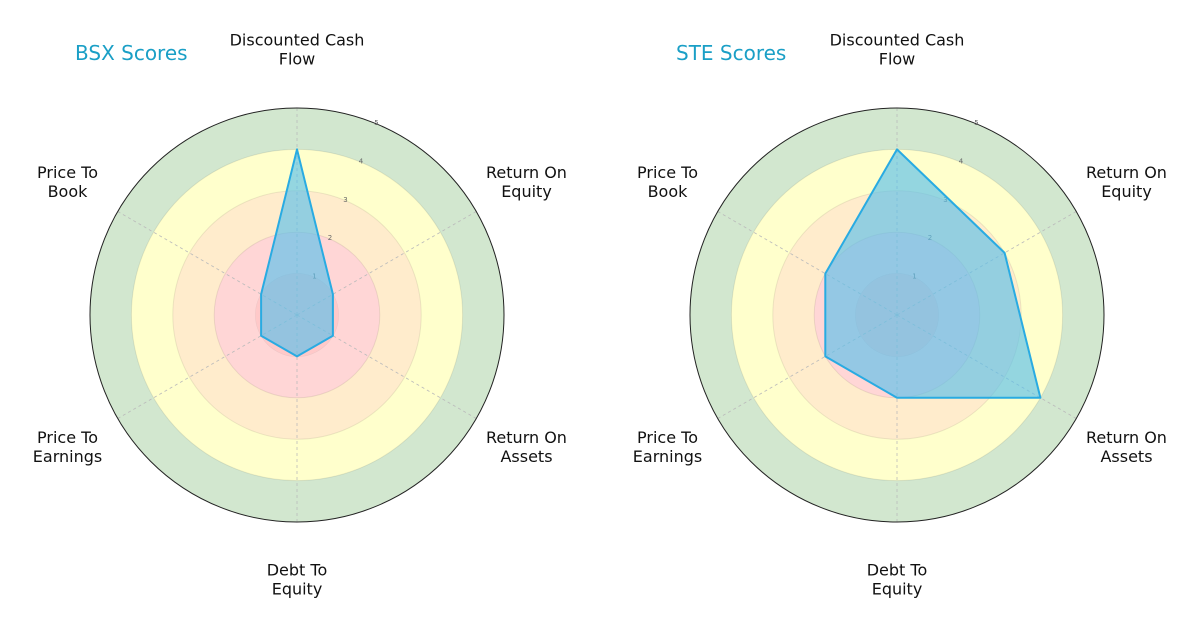 This screenshot has height=625, width=1200. What do you see at coordinates (731, 53) in the screenshot?
I see `chart-title: STE Scores` at bounding box center [731, 53].